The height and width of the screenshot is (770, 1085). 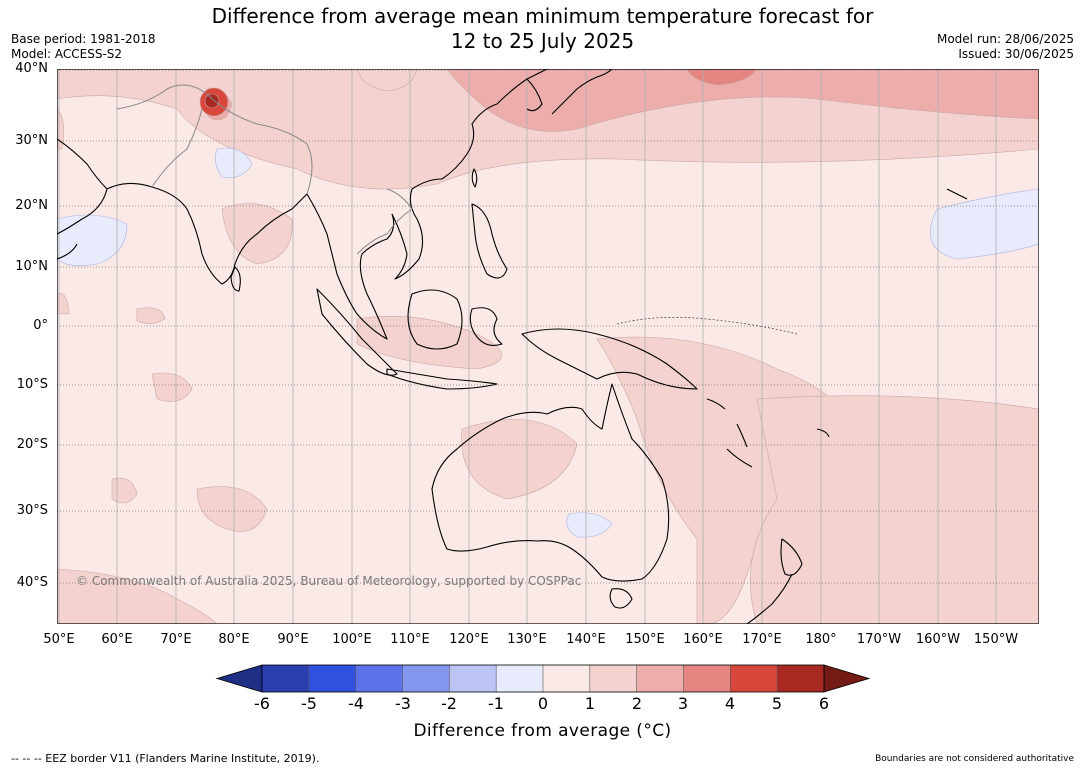 I want to click on eez-pacific, so click(x=707, y=326).